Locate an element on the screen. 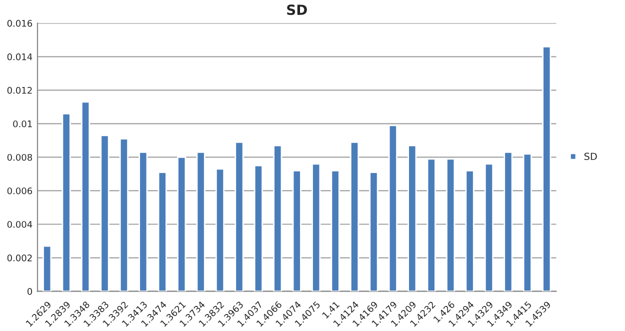  y-tick-label: 0.012 is located at coordinates (19, 90).